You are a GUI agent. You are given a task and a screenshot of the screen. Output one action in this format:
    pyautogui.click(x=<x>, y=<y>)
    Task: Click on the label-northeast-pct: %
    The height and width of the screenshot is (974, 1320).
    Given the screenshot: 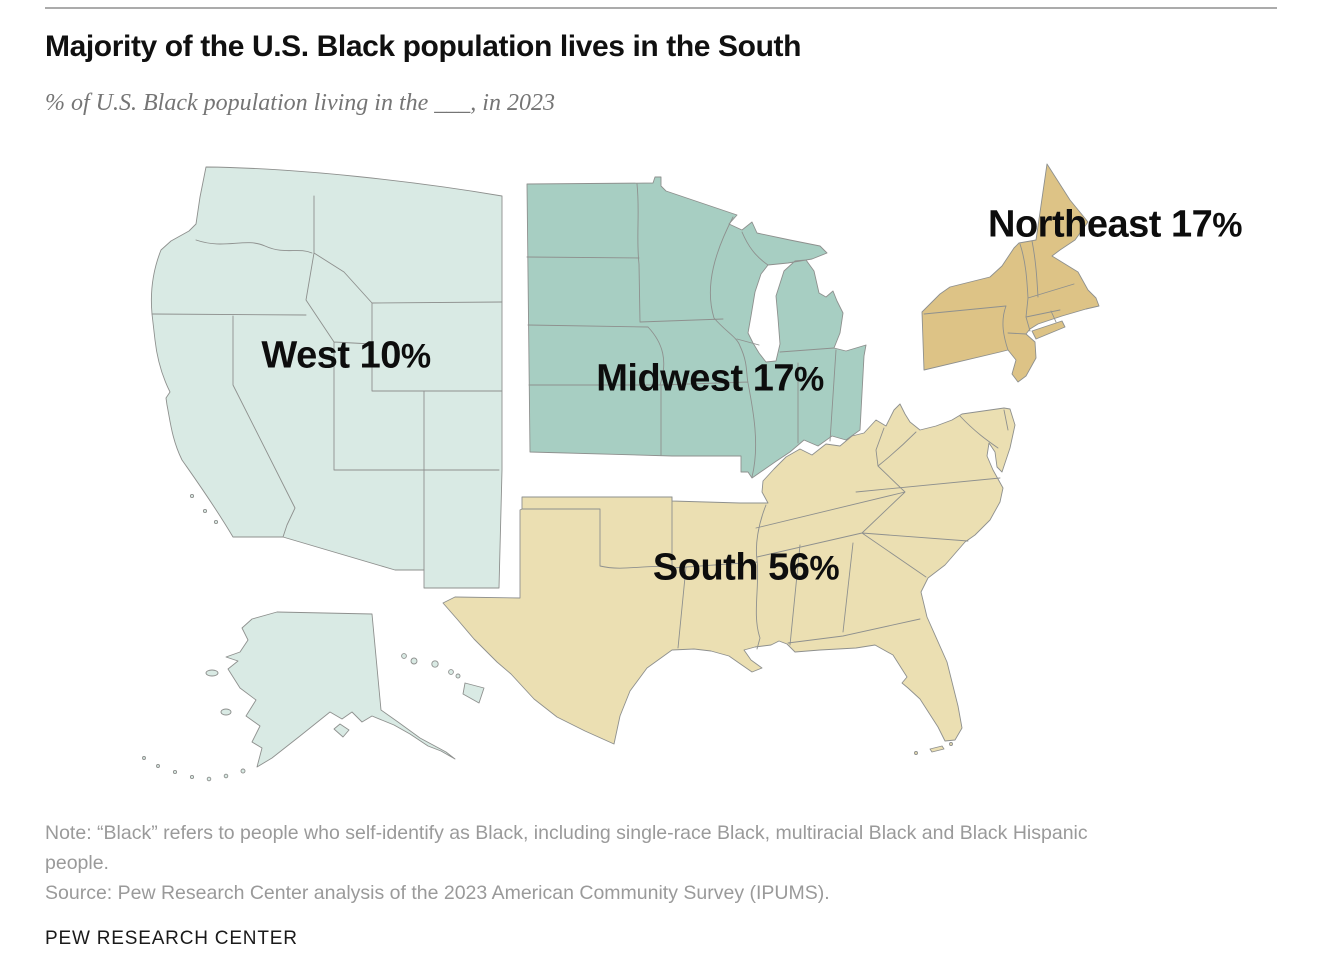 What is the action you would take?
    pyautogui.click(x=1227, y=225)
    